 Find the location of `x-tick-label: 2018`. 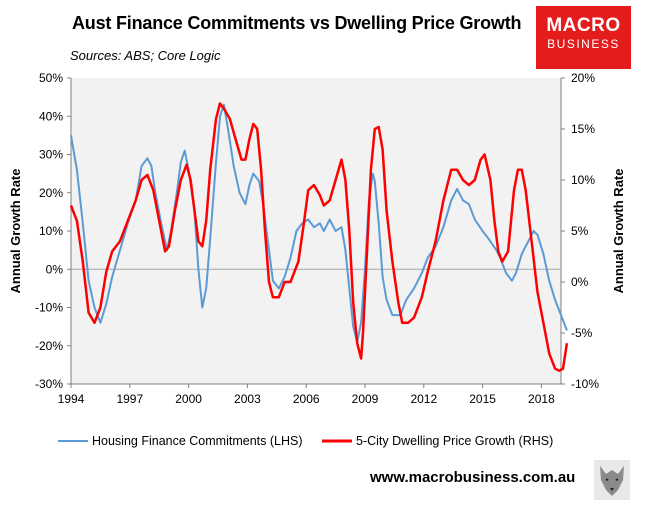

x-tick-label: 2018 is located at coordinates (541, 399).